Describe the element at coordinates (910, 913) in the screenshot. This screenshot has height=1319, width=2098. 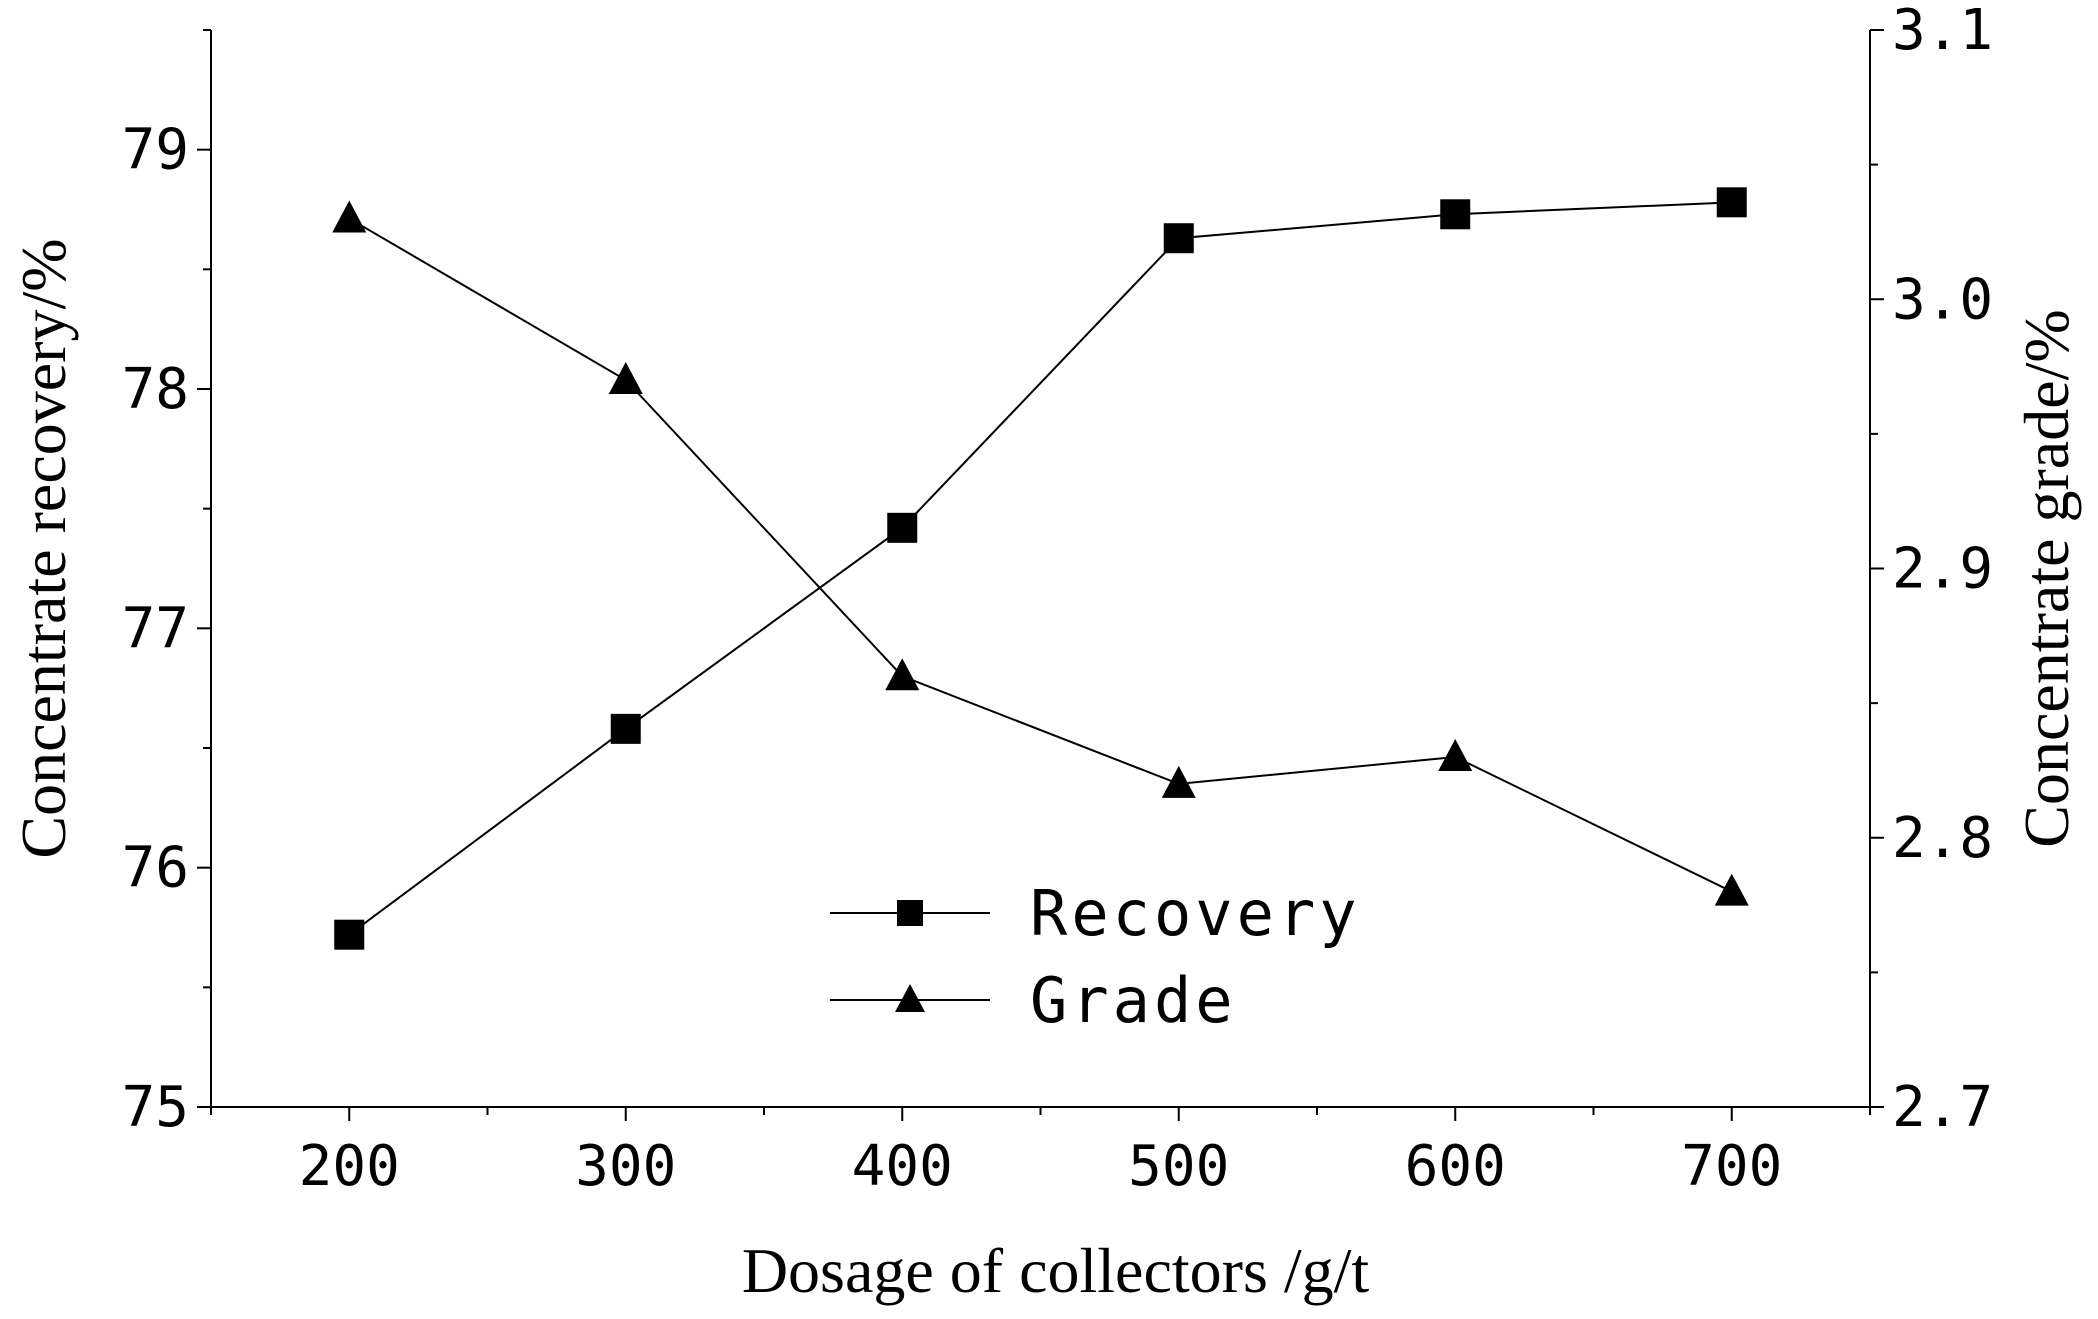
I see `legend-square-marker` at that location.